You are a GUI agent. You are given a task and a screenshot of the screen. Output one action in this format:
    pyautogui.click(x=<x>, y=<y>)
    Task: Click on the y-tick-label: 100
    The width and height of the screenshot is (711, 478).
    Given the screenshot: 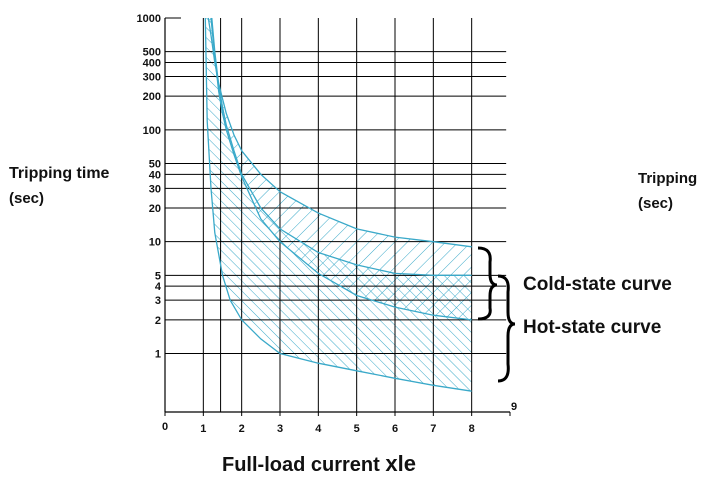 What is the action you would take?
    pyautogui.click(x=152, y=131)
    